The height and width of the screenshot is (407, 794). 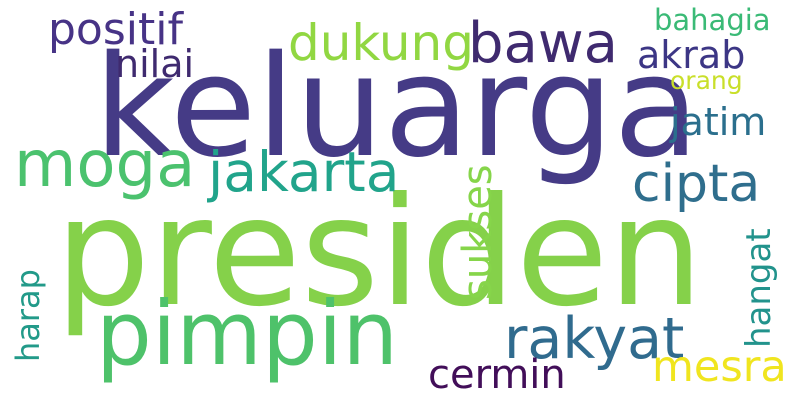 What do you see at coordinates (718, 122) in the screenshot?
I see `word-jatim: jatim` at bounding box center [718, 122].